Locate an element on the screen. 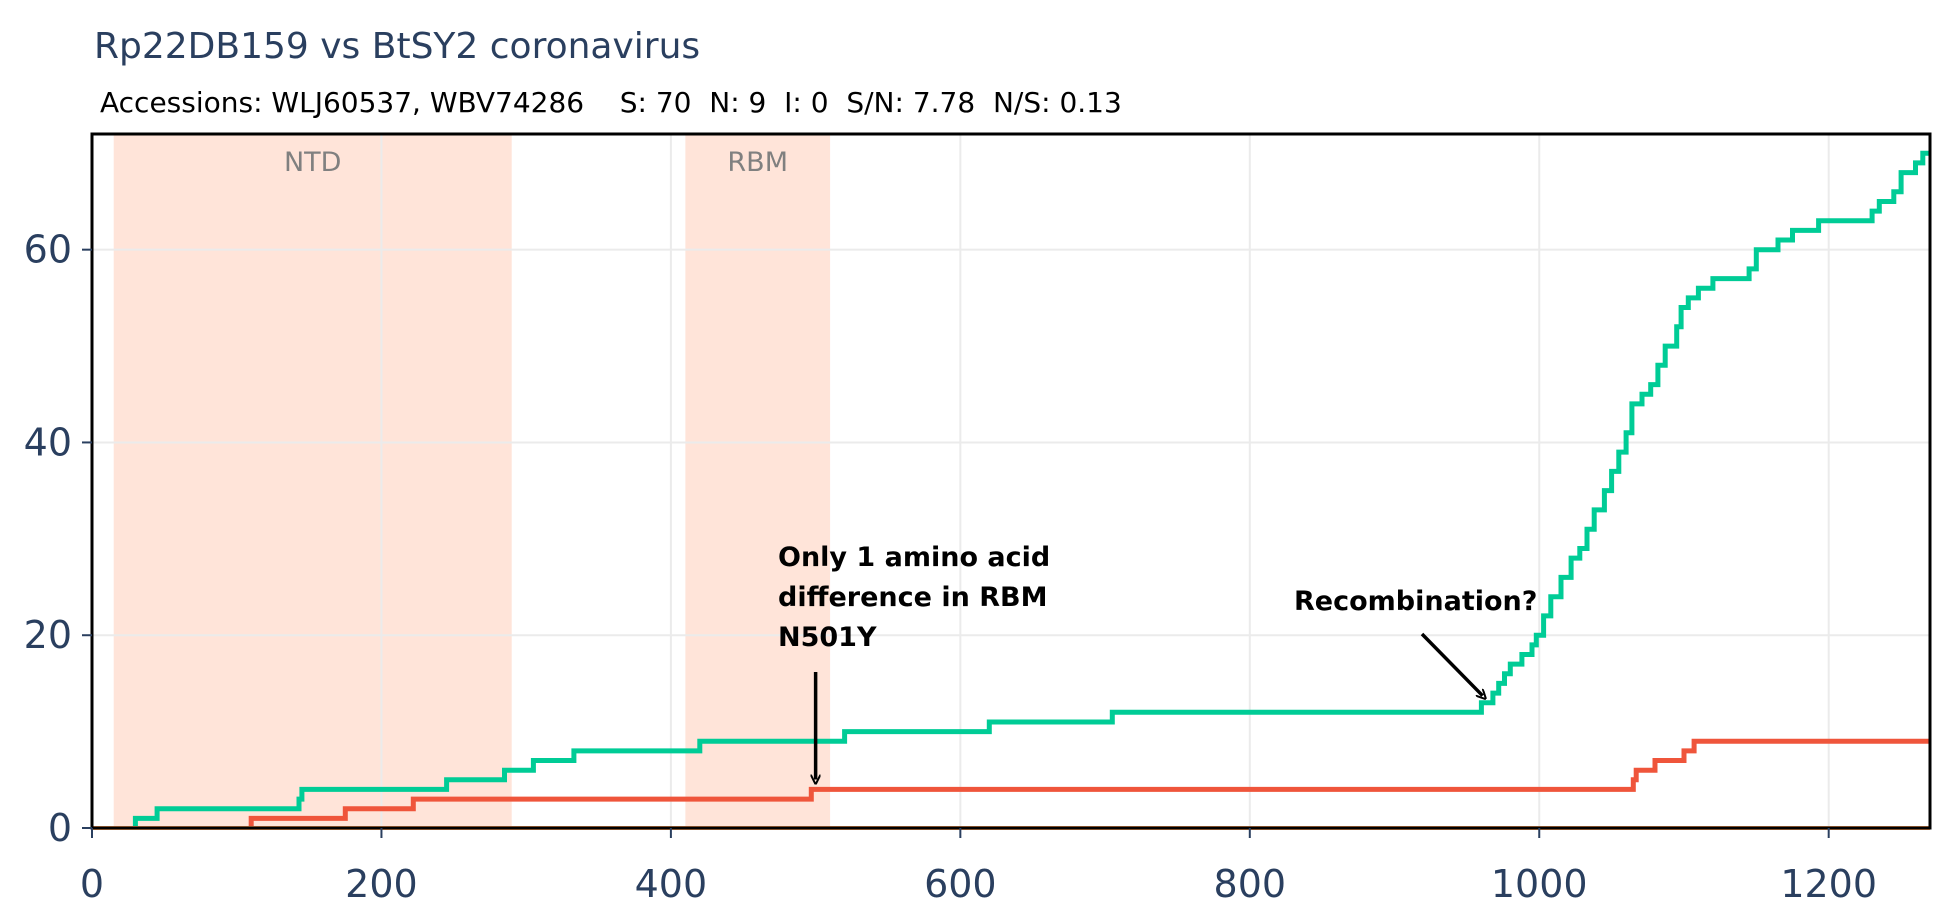 This screenshot has height=905, width=1950. x-tick-label: 600 is located at coordinates (960, 883).